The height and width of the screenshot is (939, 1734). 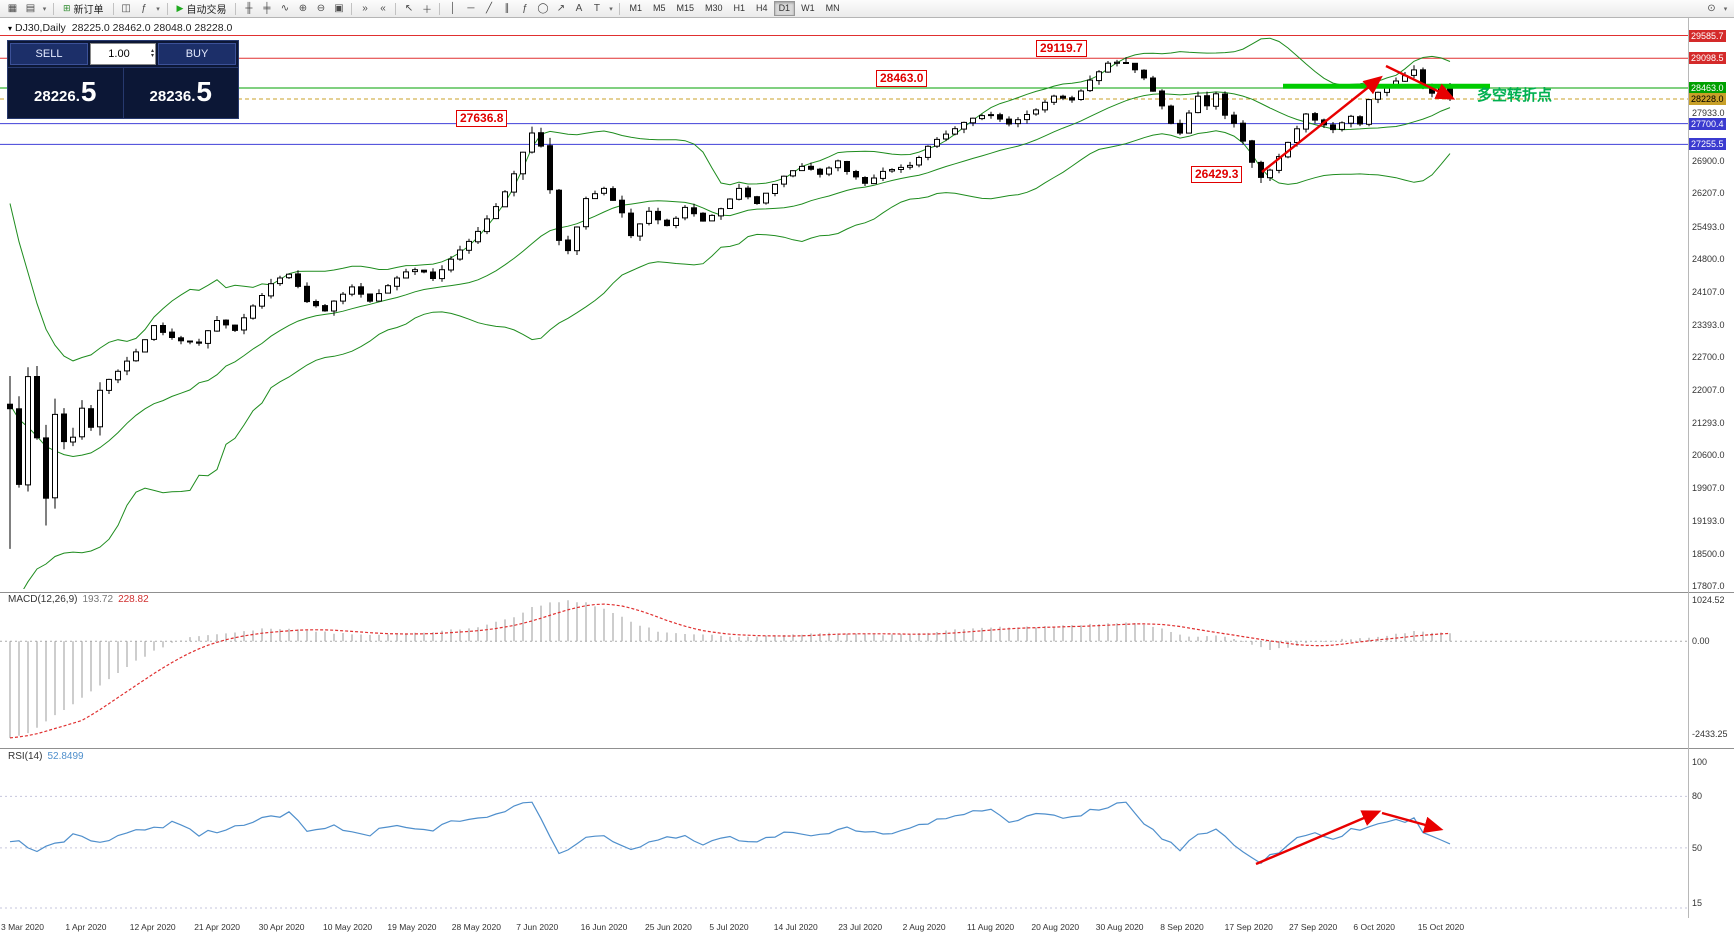 What do you see at coordinates (714, 8) in the screenshot?
I see `timeframe-m30: M30` at bounding box center [714, 8].